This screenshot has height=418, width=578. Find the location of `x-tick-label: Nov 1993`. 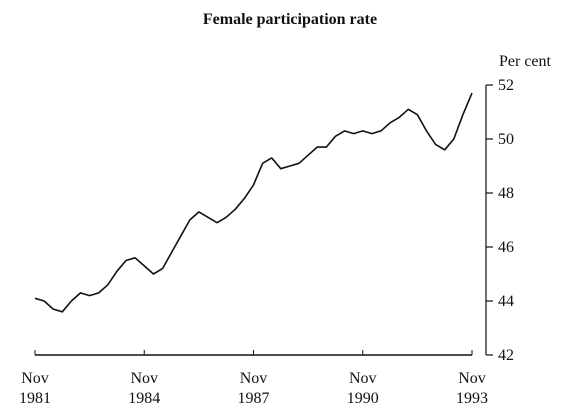

x-tick-label: Nov 1993 is located at coordinates (472, 388).